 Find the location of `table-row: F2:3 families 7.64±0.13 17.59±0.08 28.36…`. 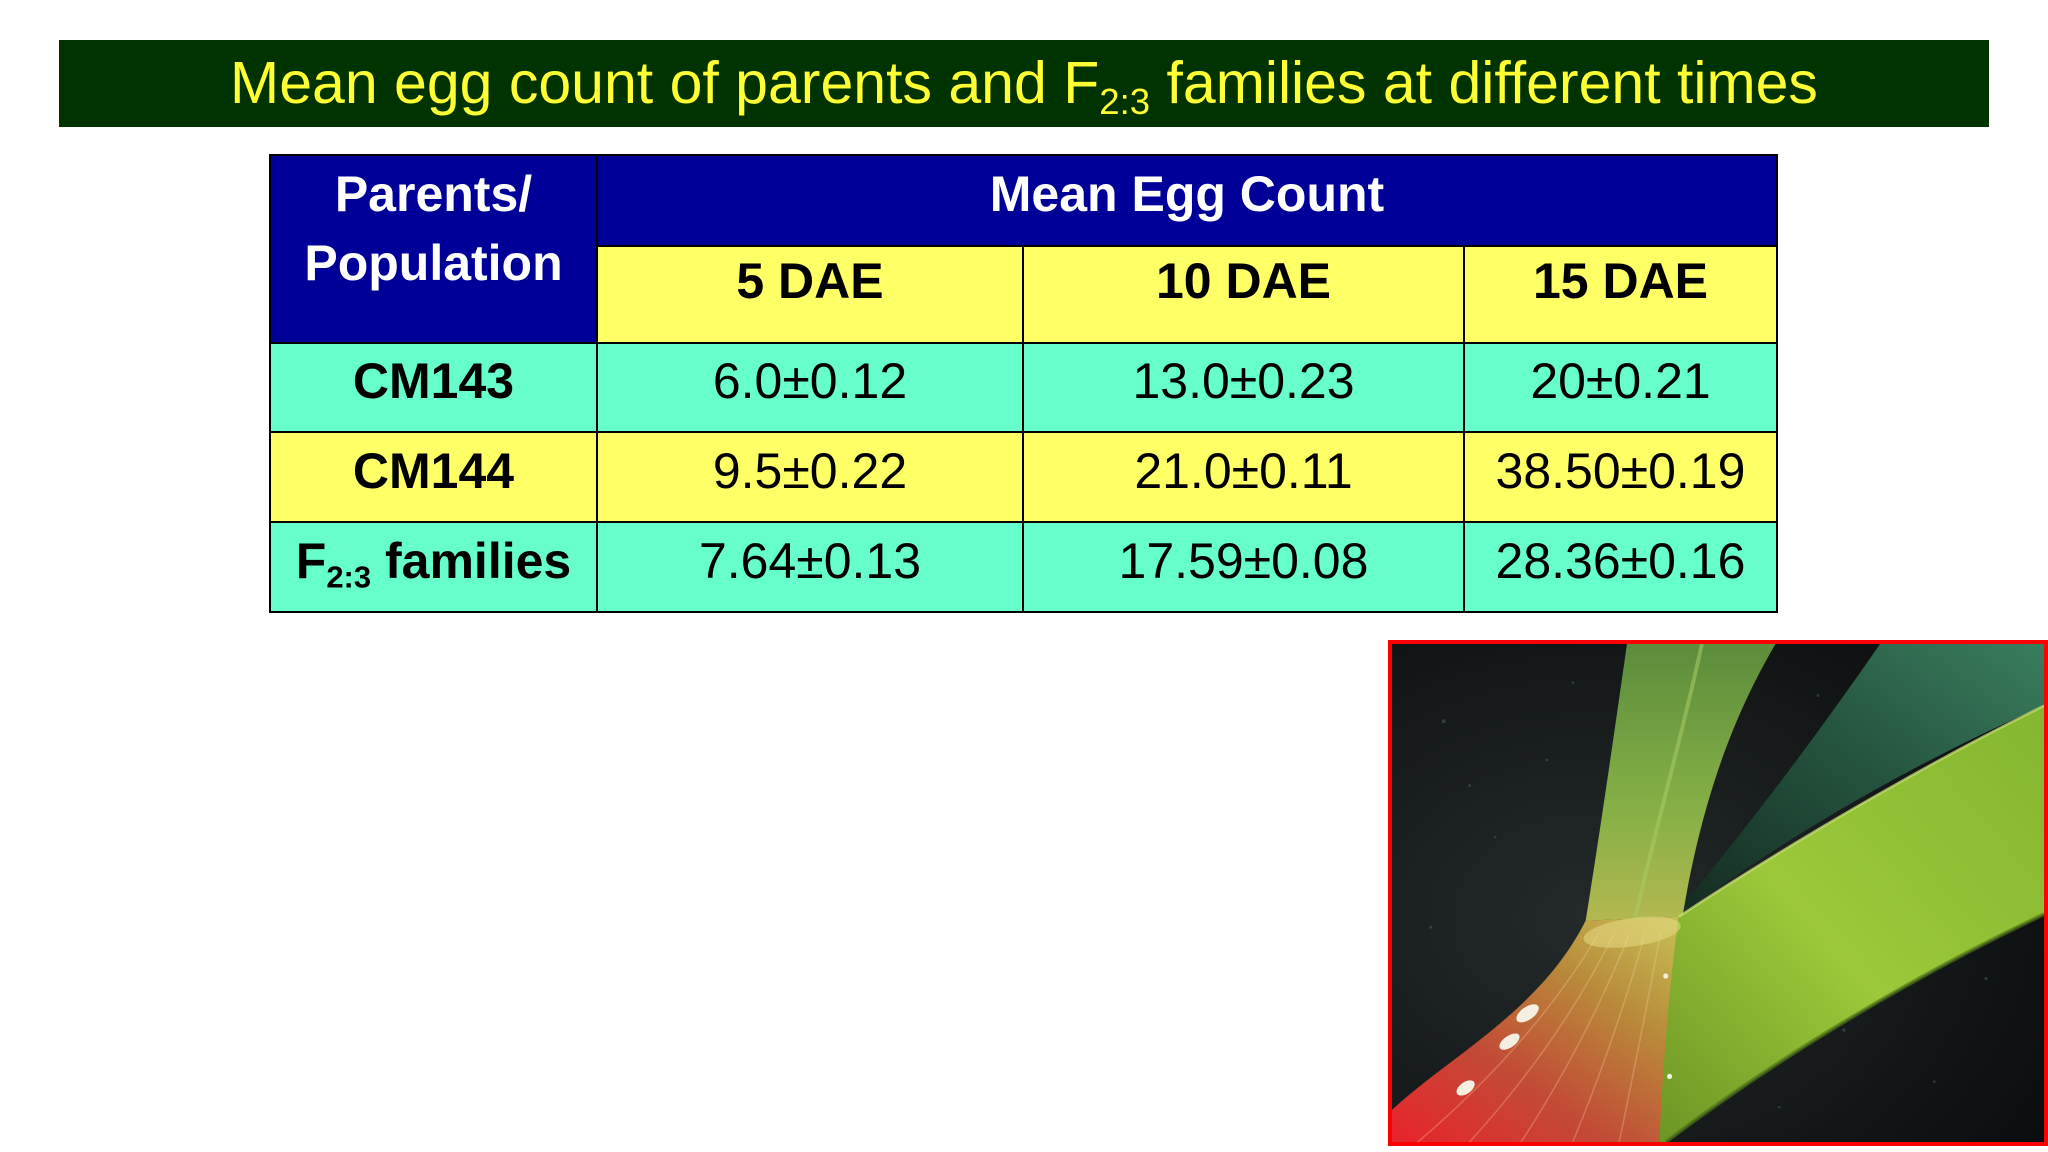

table-row: F2:3 families 7.64±0.13 17.59±0.08 28.36… is located at coordinates (1023, 567).